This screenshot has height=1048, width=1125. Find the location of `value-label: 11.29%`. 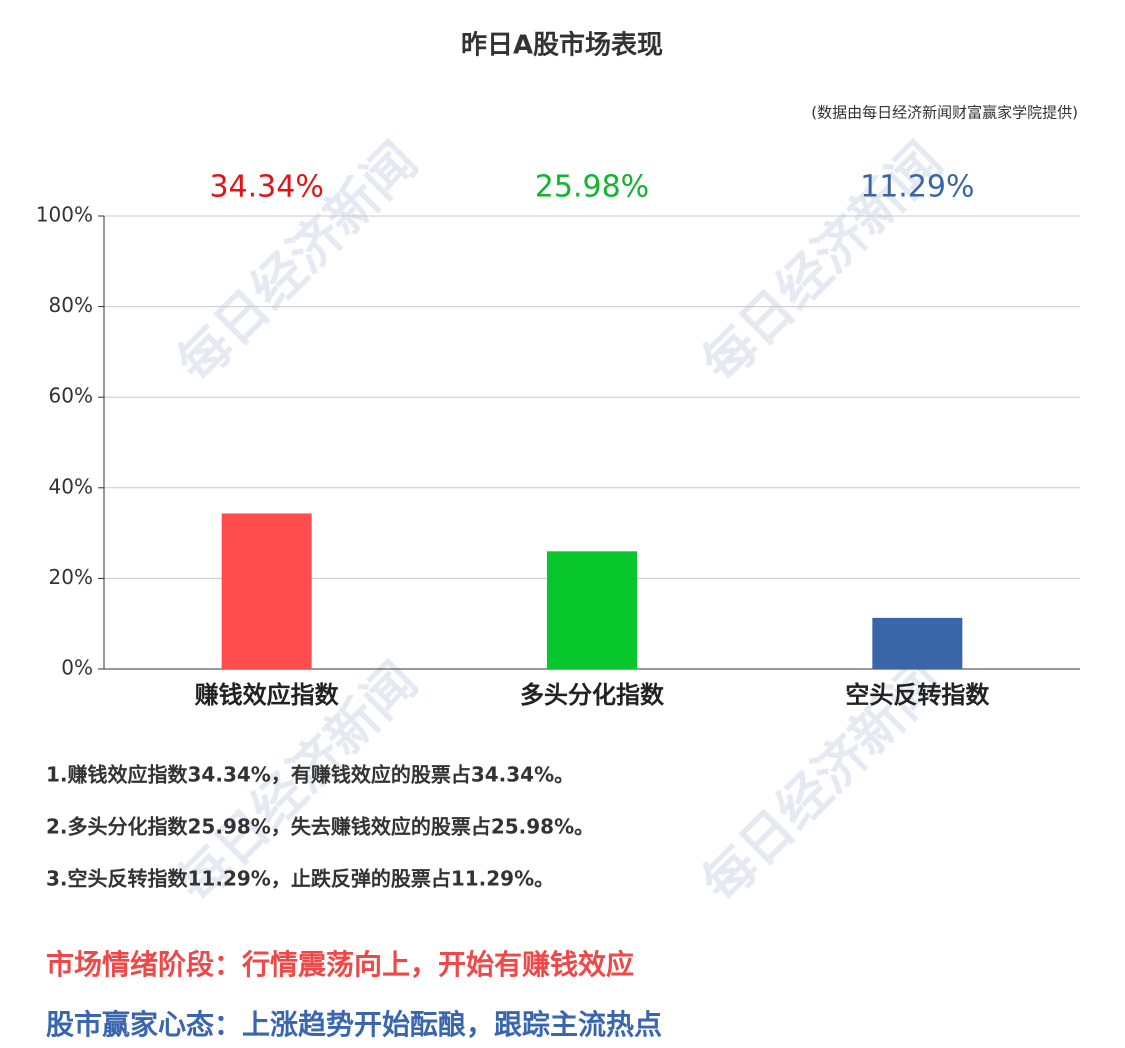

value-label: 11.29% is located at coordinates (917, 187).